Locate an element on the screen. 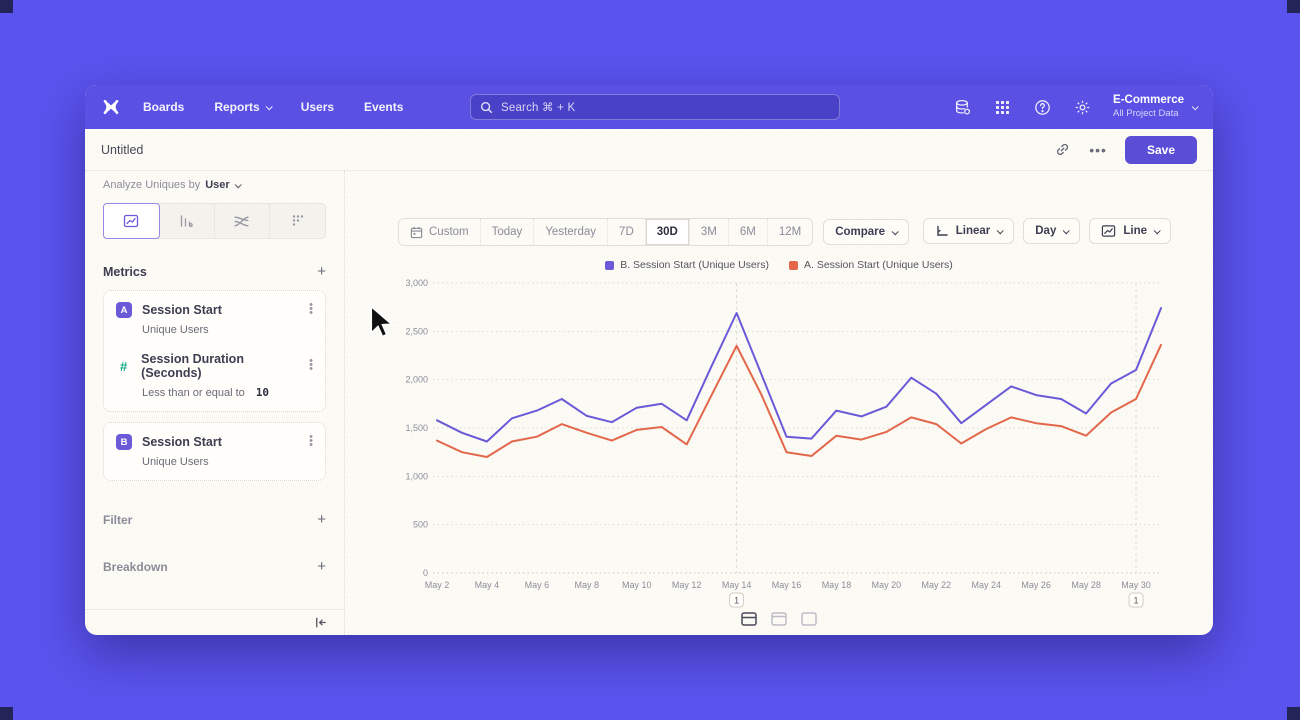 The image size is (1300, 720). more-options-button: ••• is located at coordinates (1098, 149).